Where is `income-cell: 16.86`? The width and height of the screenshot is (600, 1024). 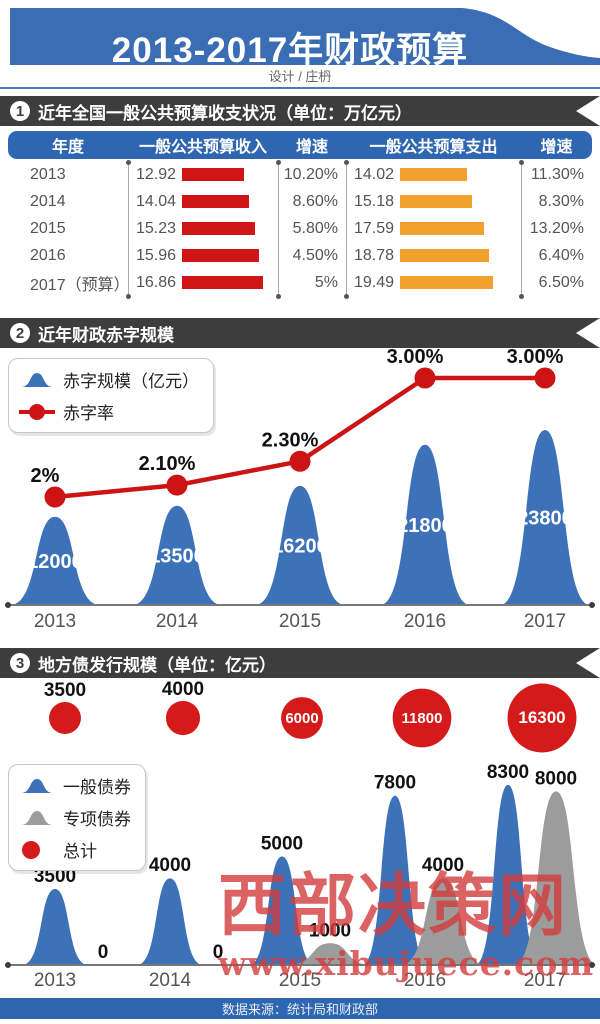
income-cell: 16.86 is located at coordinates (203, 283).